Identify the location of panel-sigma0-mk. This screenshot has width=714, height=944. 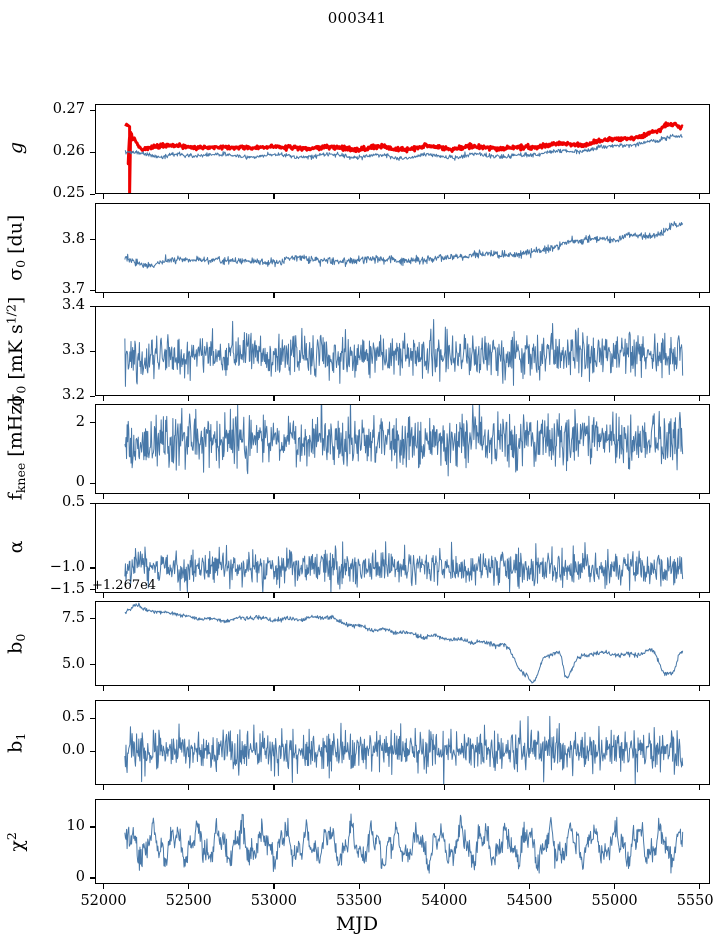
(402, 351).